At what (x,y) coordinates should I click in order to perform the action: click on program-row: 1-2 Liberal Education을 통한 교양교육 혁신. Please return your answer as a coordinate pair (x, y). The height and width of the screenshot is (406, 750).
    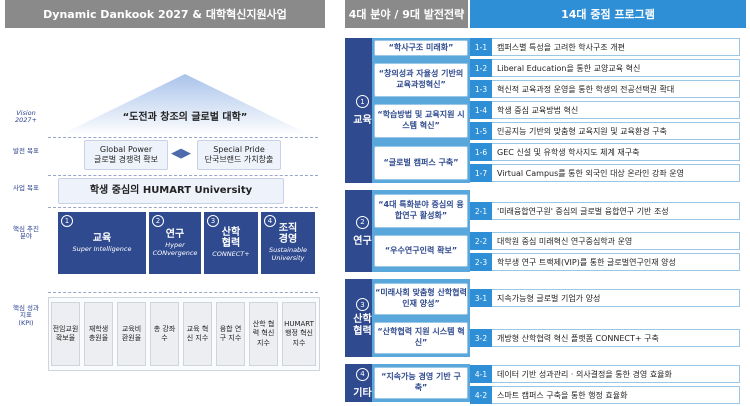
    Looking at the image, I should click on (605, 68).